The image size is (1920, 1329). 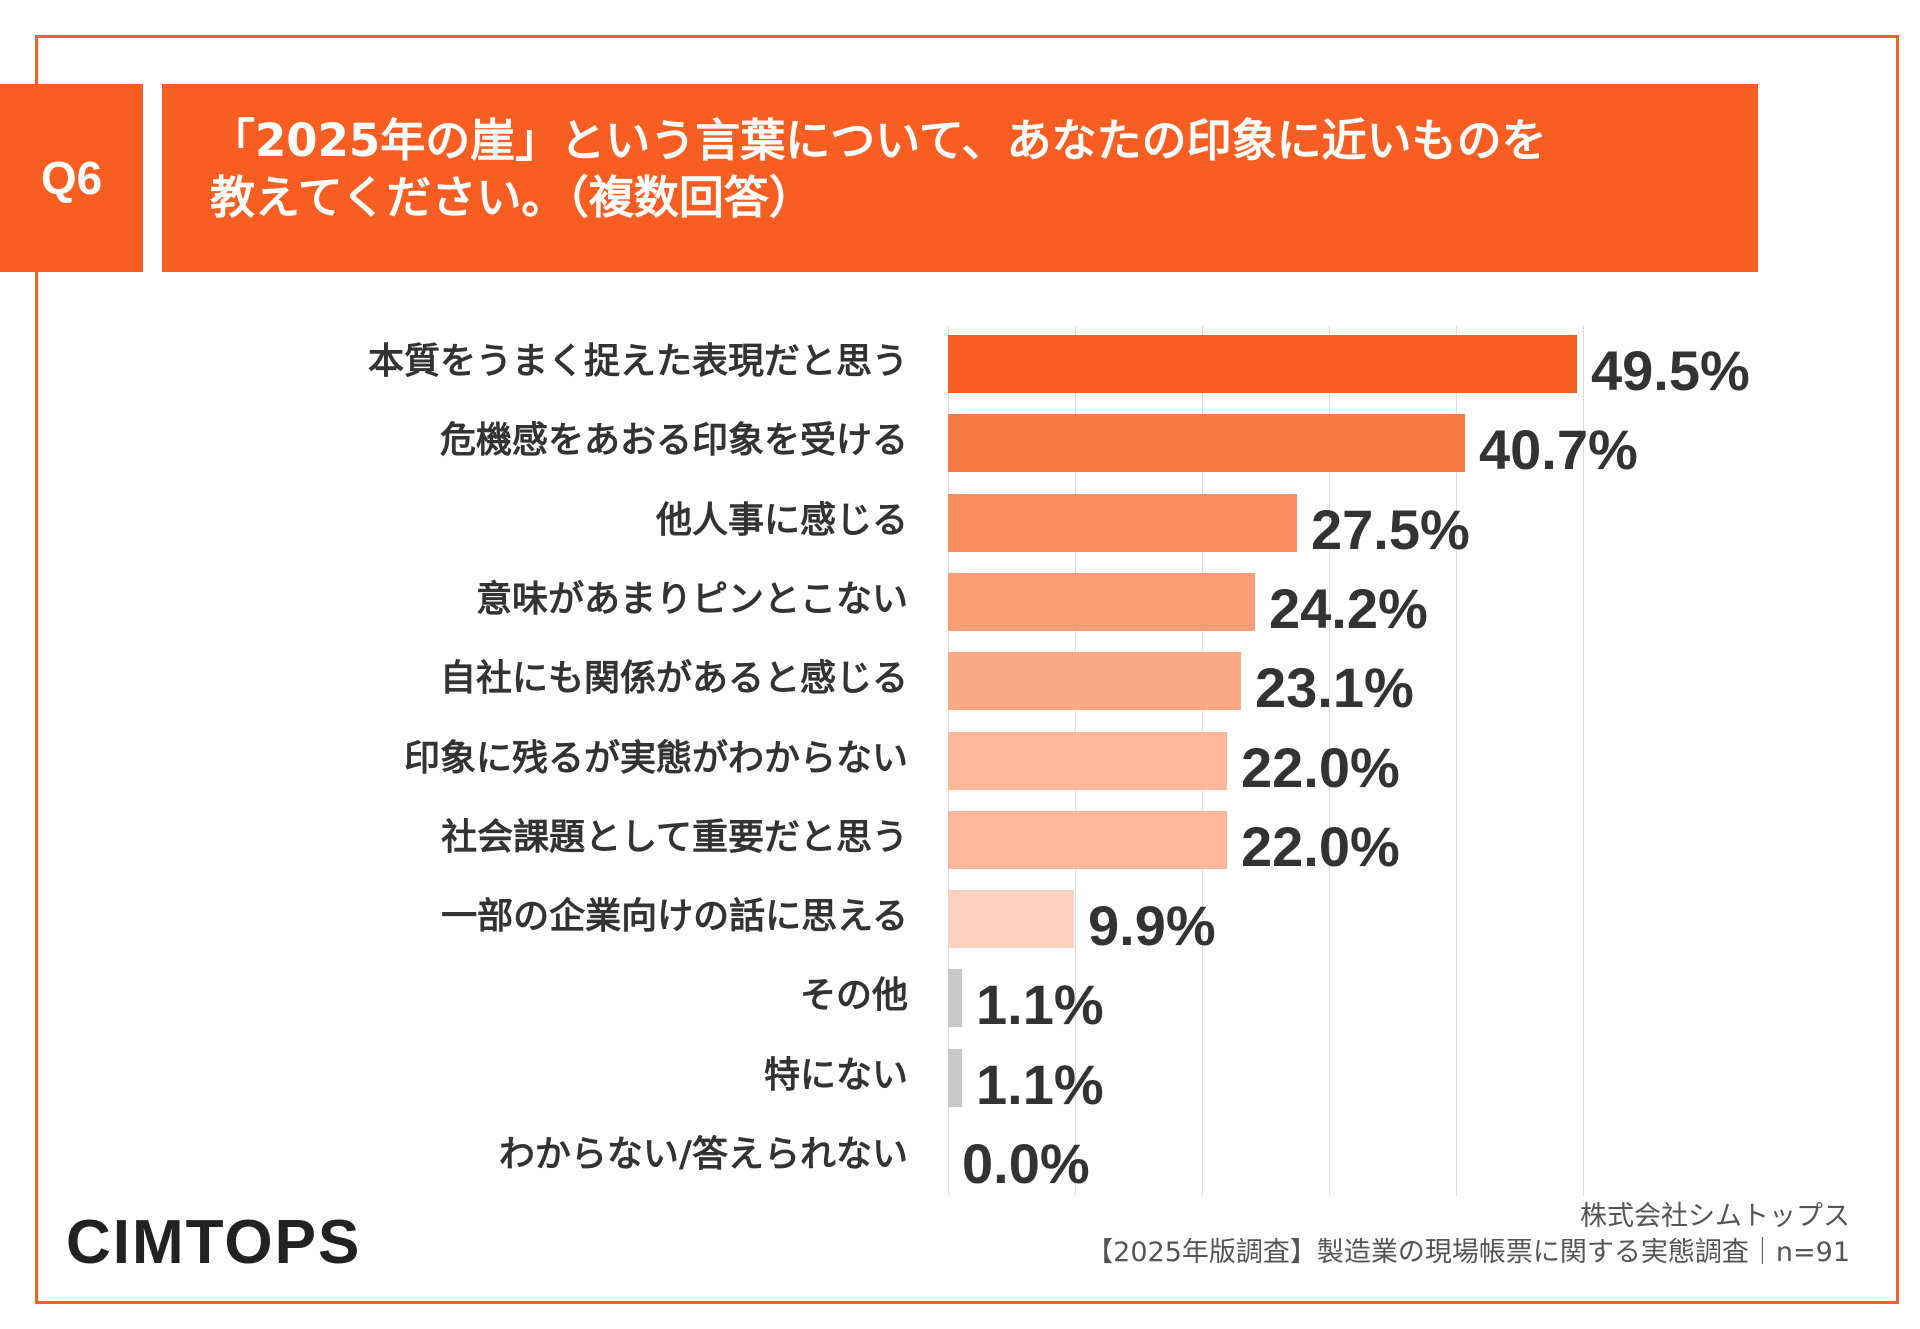 What do you see at coordinates (637, 361) in the screenshot?
I see `category-label: 本質をうまく捉えた表現だと思う` at bounding box center [637, 361].